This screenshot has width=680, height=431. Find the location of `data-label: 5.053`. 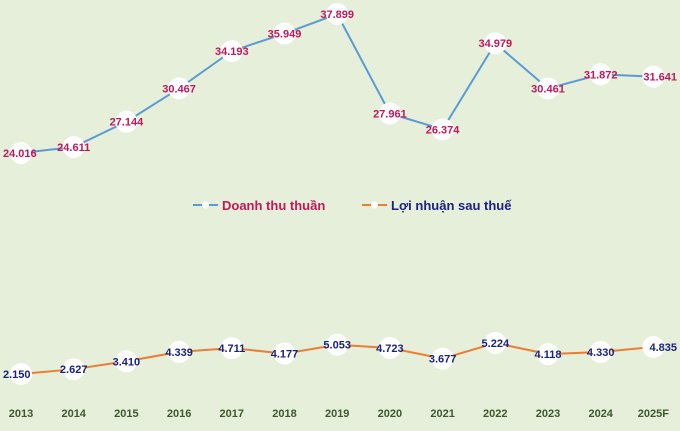

data-label: 5.053 is located at coordinates (337, 346).